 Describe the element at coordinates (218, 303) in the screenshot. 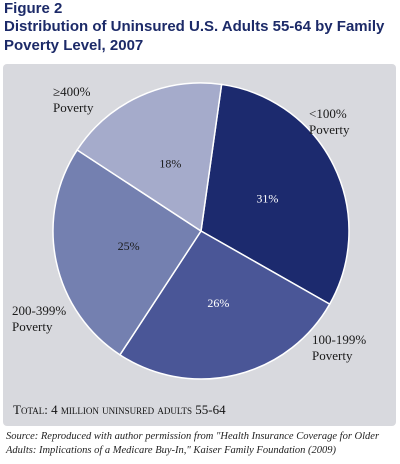

I see `value-label-100-199: 26%` at that location.